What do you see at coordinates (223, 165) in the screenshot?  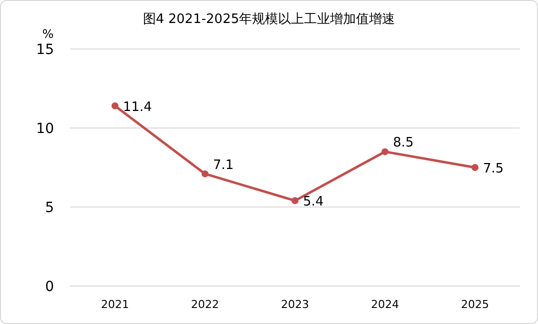 I see `data-label: 7.1` at bounding box center [223, 165].